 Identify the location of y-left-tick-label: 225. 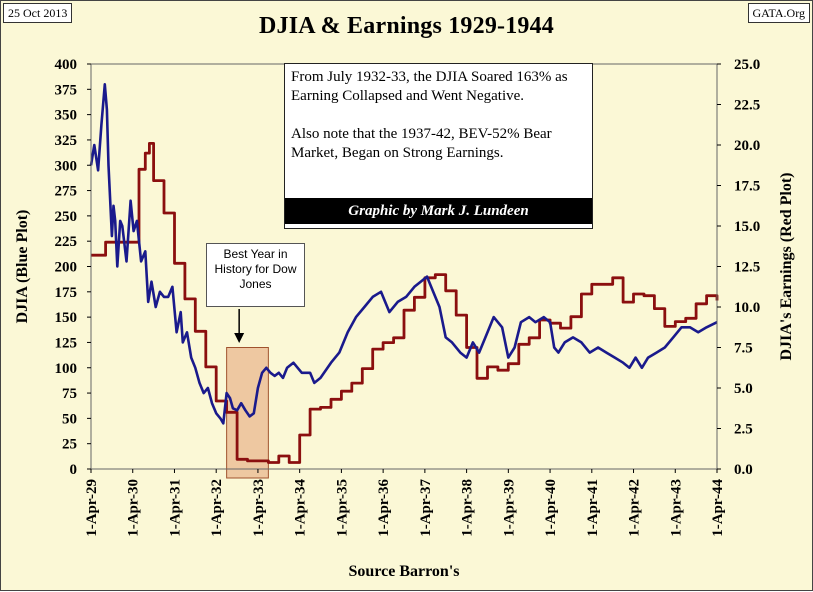
(66, 242).